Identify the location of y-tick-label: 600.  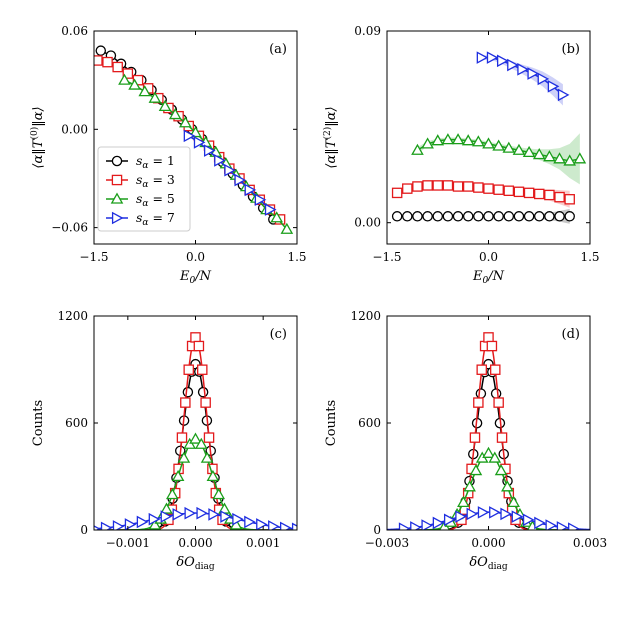
(76, 423).